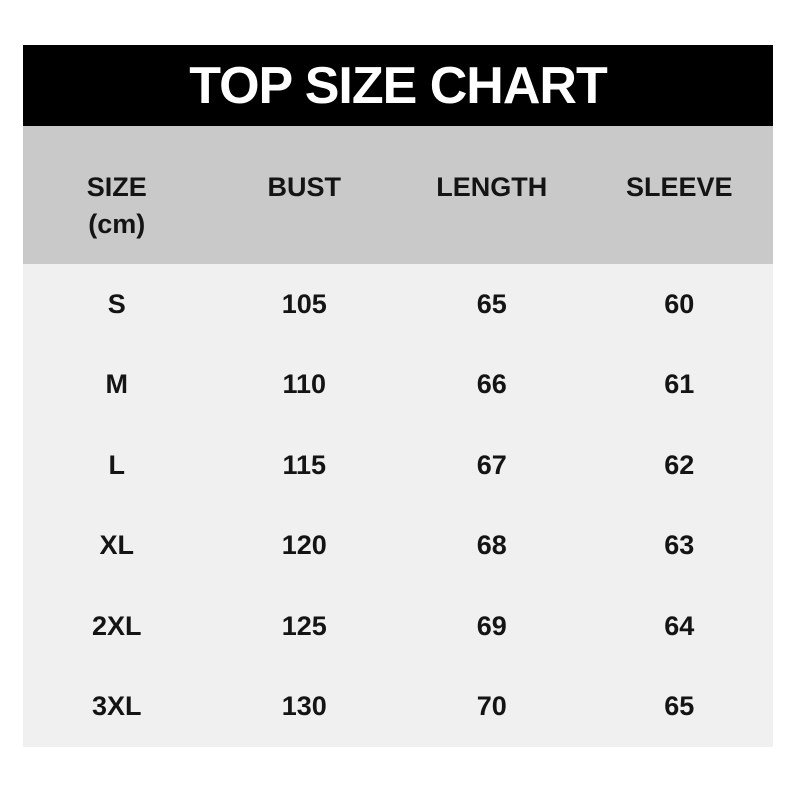 The width and height of the screenshot is (800, 800). What do you see at coordinates (304, 303) in the screenshot?
I see `cell-bust: 105` at bounding box center [304, 303].